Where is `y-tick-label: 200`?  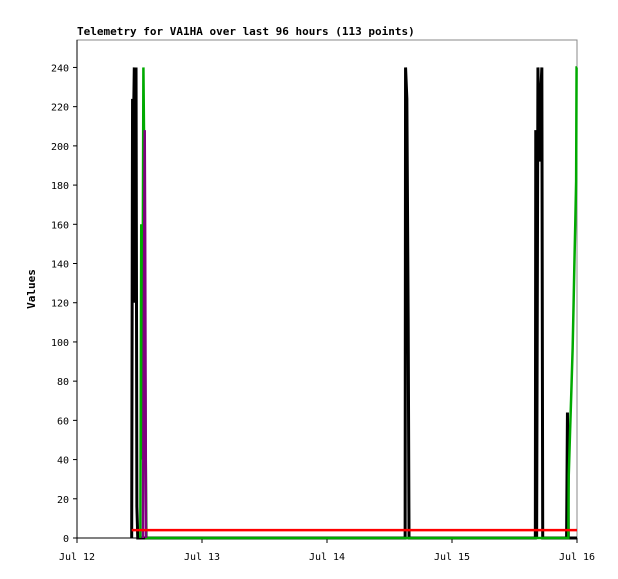
y-tick-label: 200 is located at coordinates (60, 147).